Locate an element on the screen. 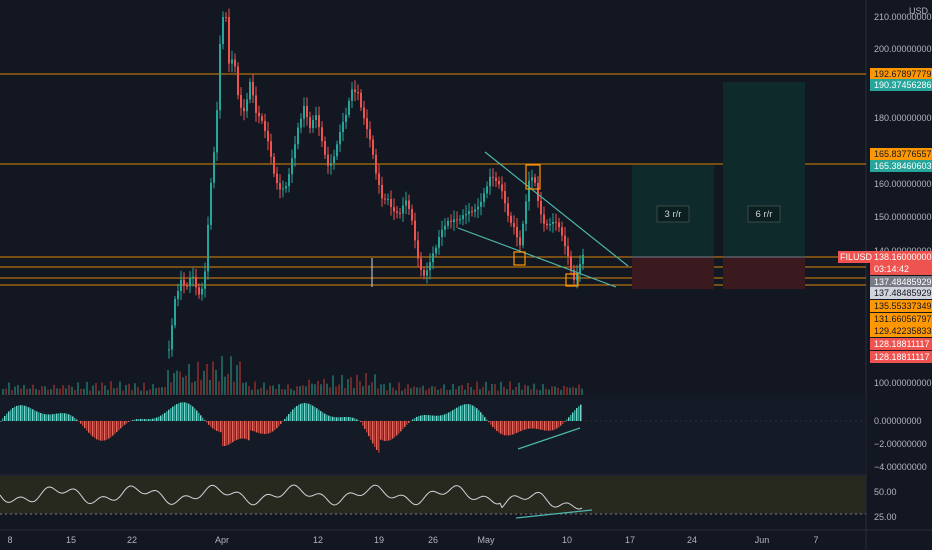 The height and width of the screenshot is (550, 932). marker-box is located at coordinates (533, 177).